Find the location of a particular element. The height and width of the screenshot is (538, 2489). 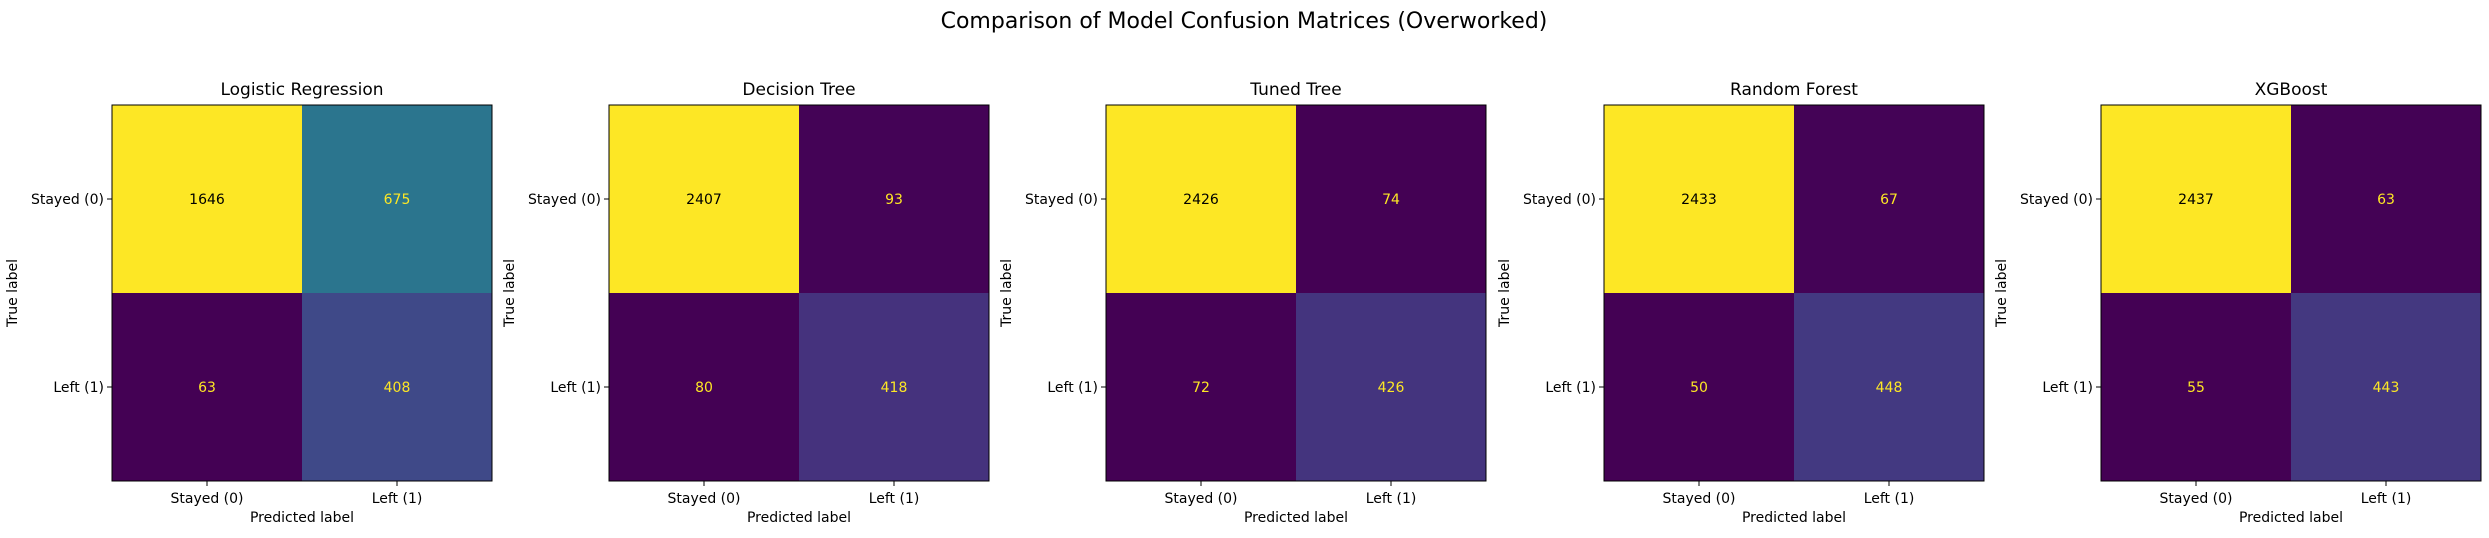

cell-value-label: 418 is located at coordinates (894, 388).